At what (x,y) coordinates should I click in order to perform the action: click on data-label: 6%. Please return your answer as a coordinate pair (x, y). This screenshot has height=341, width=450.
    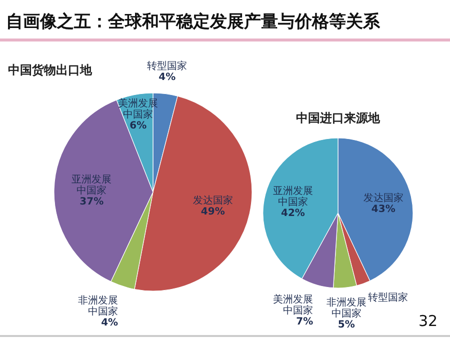
    Looking at the image, I should click on (138, 126).